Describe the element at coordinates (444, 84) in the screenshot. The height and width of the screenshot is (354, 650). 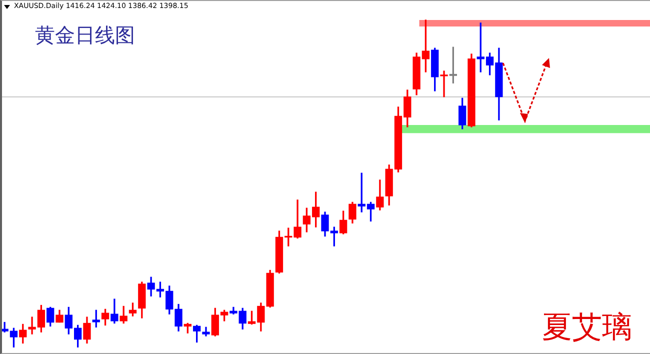
I see `candlestick` at that location.